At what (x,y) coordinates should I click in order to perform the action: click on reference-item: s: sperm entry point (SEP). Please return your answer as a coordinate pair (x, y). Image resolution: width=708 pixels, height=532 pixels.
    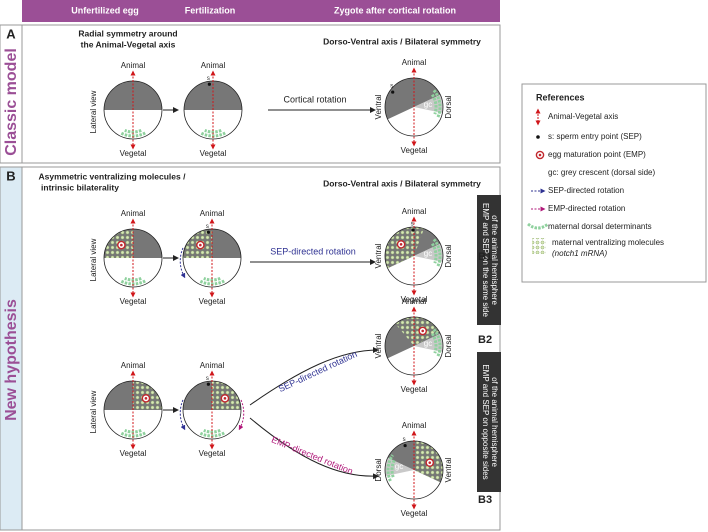
    Looking at the image, I should click on (595, 136).